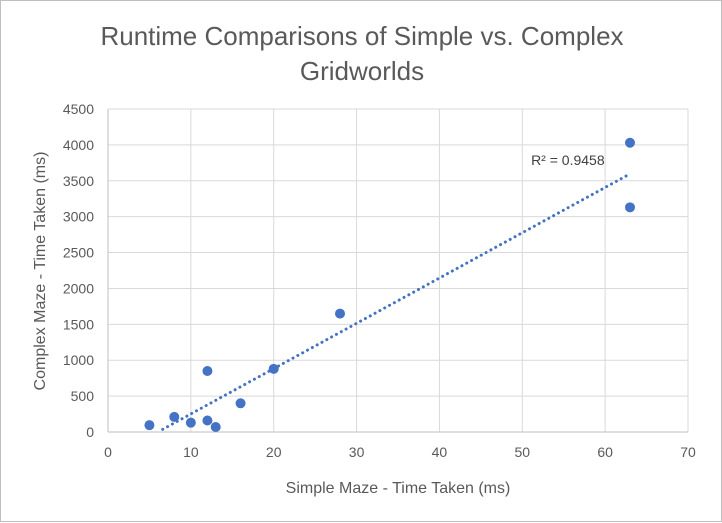  I want to click on x-tick-label: 10, so click(191, 452).